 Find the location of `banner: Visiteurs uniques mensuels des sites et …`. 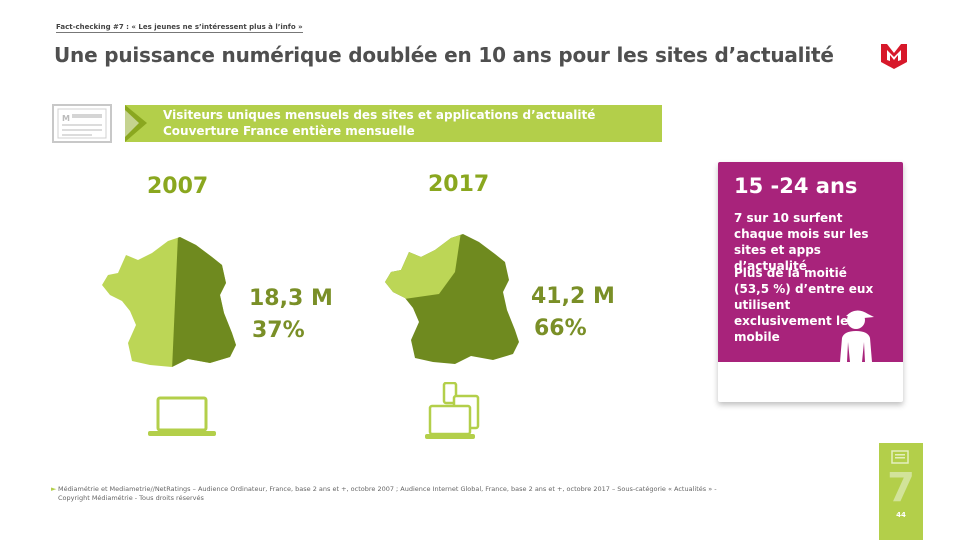

banner: Visiteurs uniques mensuels des sites et … is located at coordinates (393, 123).